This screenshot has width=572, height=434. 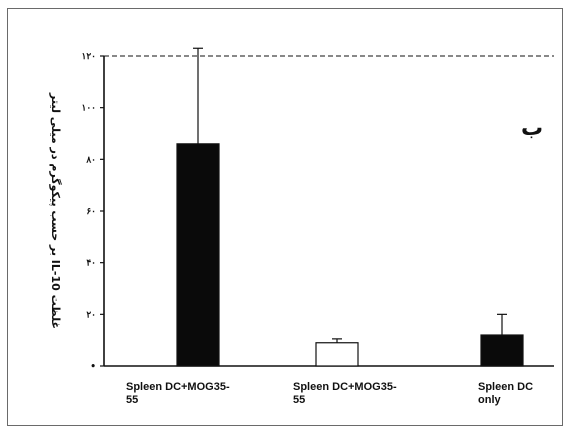 What do you see at coordinates (532, 128) in the screenshot?
I see `panel-label: ب` at bounding box center [532, 128].